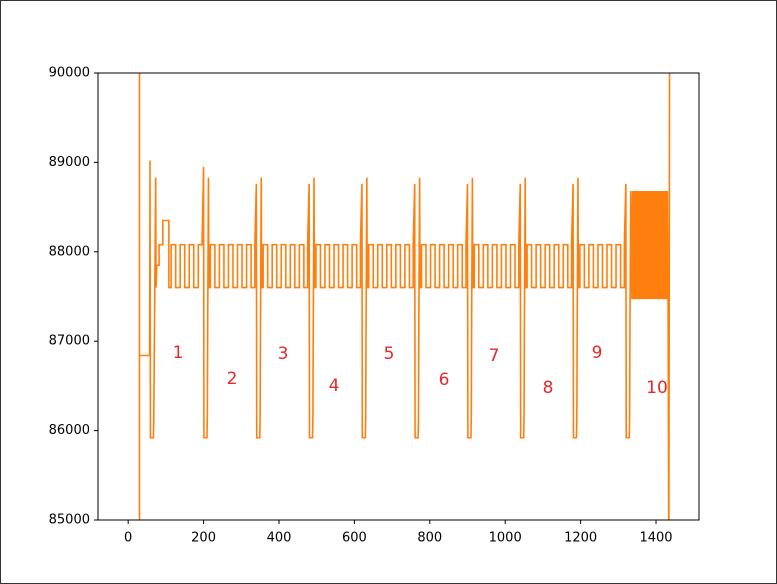  What do you see at coordinates (580, 538) in the screenshot?
I see `x-tick-label: 1200` at bounding box center [580, 538].